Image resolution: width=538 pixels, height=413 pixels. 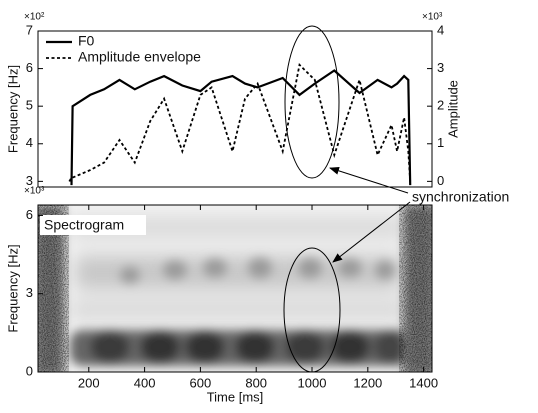 I want to click on x-tick-label: 1000, so click(x=312, y=382).